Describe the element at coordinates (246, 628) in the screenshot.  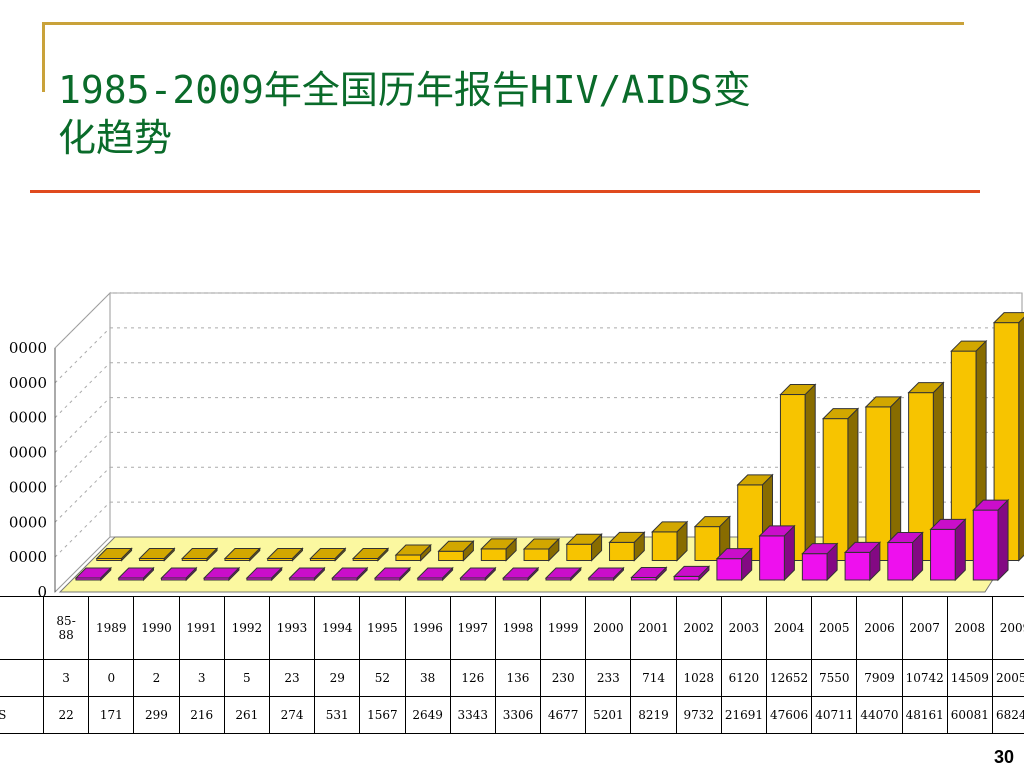
I see `category-label: 1992` at that location.